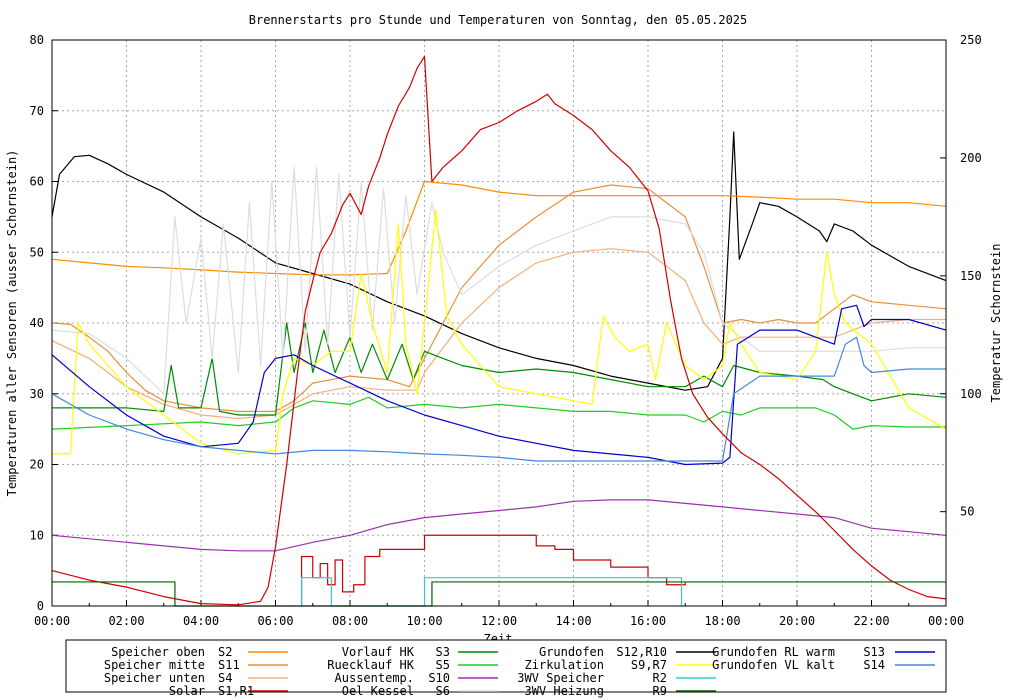  I want to click on legend-code: S6, so click(443, 691).